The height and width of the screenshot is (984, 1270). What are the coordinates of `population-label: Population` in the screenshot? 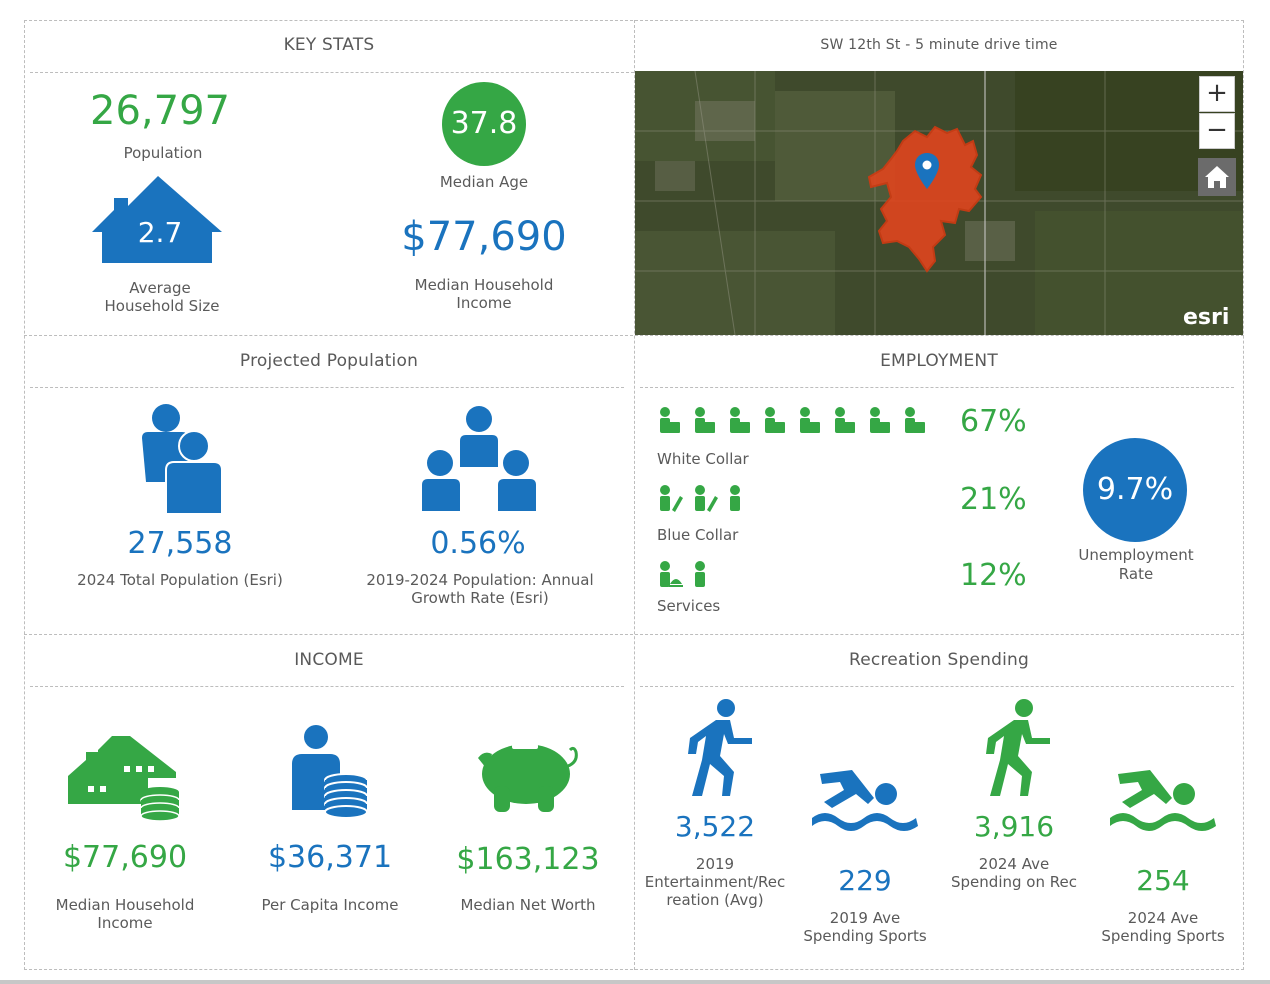 It's located at (163, 153).